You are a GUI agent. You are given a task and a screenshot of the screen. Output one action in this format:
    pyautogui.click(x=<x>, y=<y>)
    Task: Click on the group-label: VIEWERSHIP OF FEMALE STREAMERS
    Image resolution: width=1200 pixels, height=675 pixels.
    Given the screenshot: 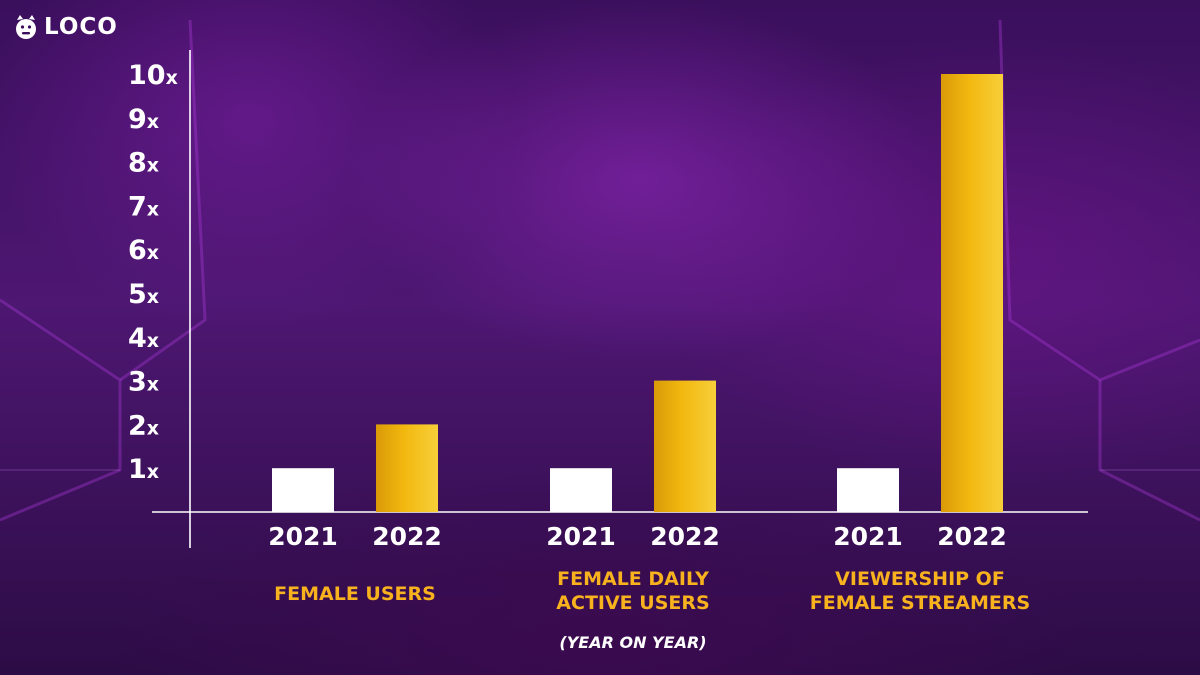 What is the action you would take?
    pyautogui.click(x=920, y=591)
    